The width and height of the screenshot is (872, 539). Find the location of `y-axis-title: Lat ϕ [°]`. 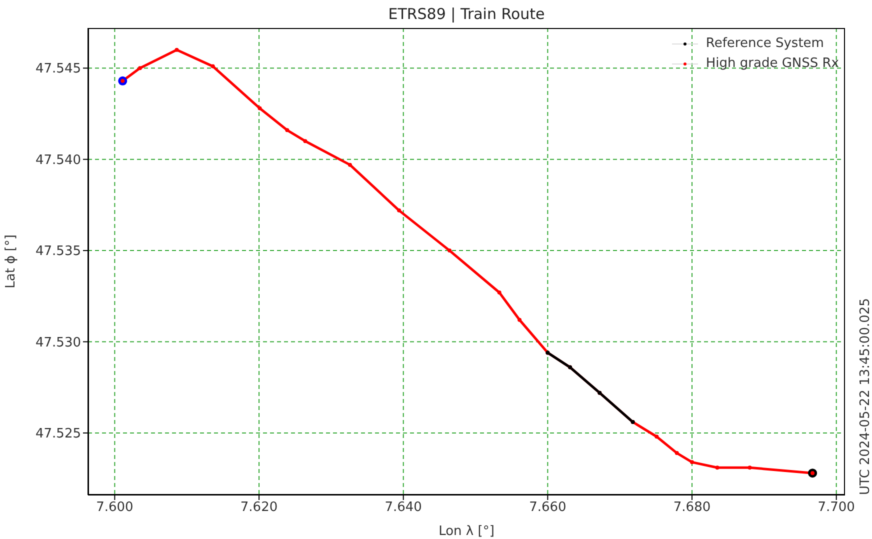

y-axis-title: Lat ϕ [°] is located at coordinates (11, 261).